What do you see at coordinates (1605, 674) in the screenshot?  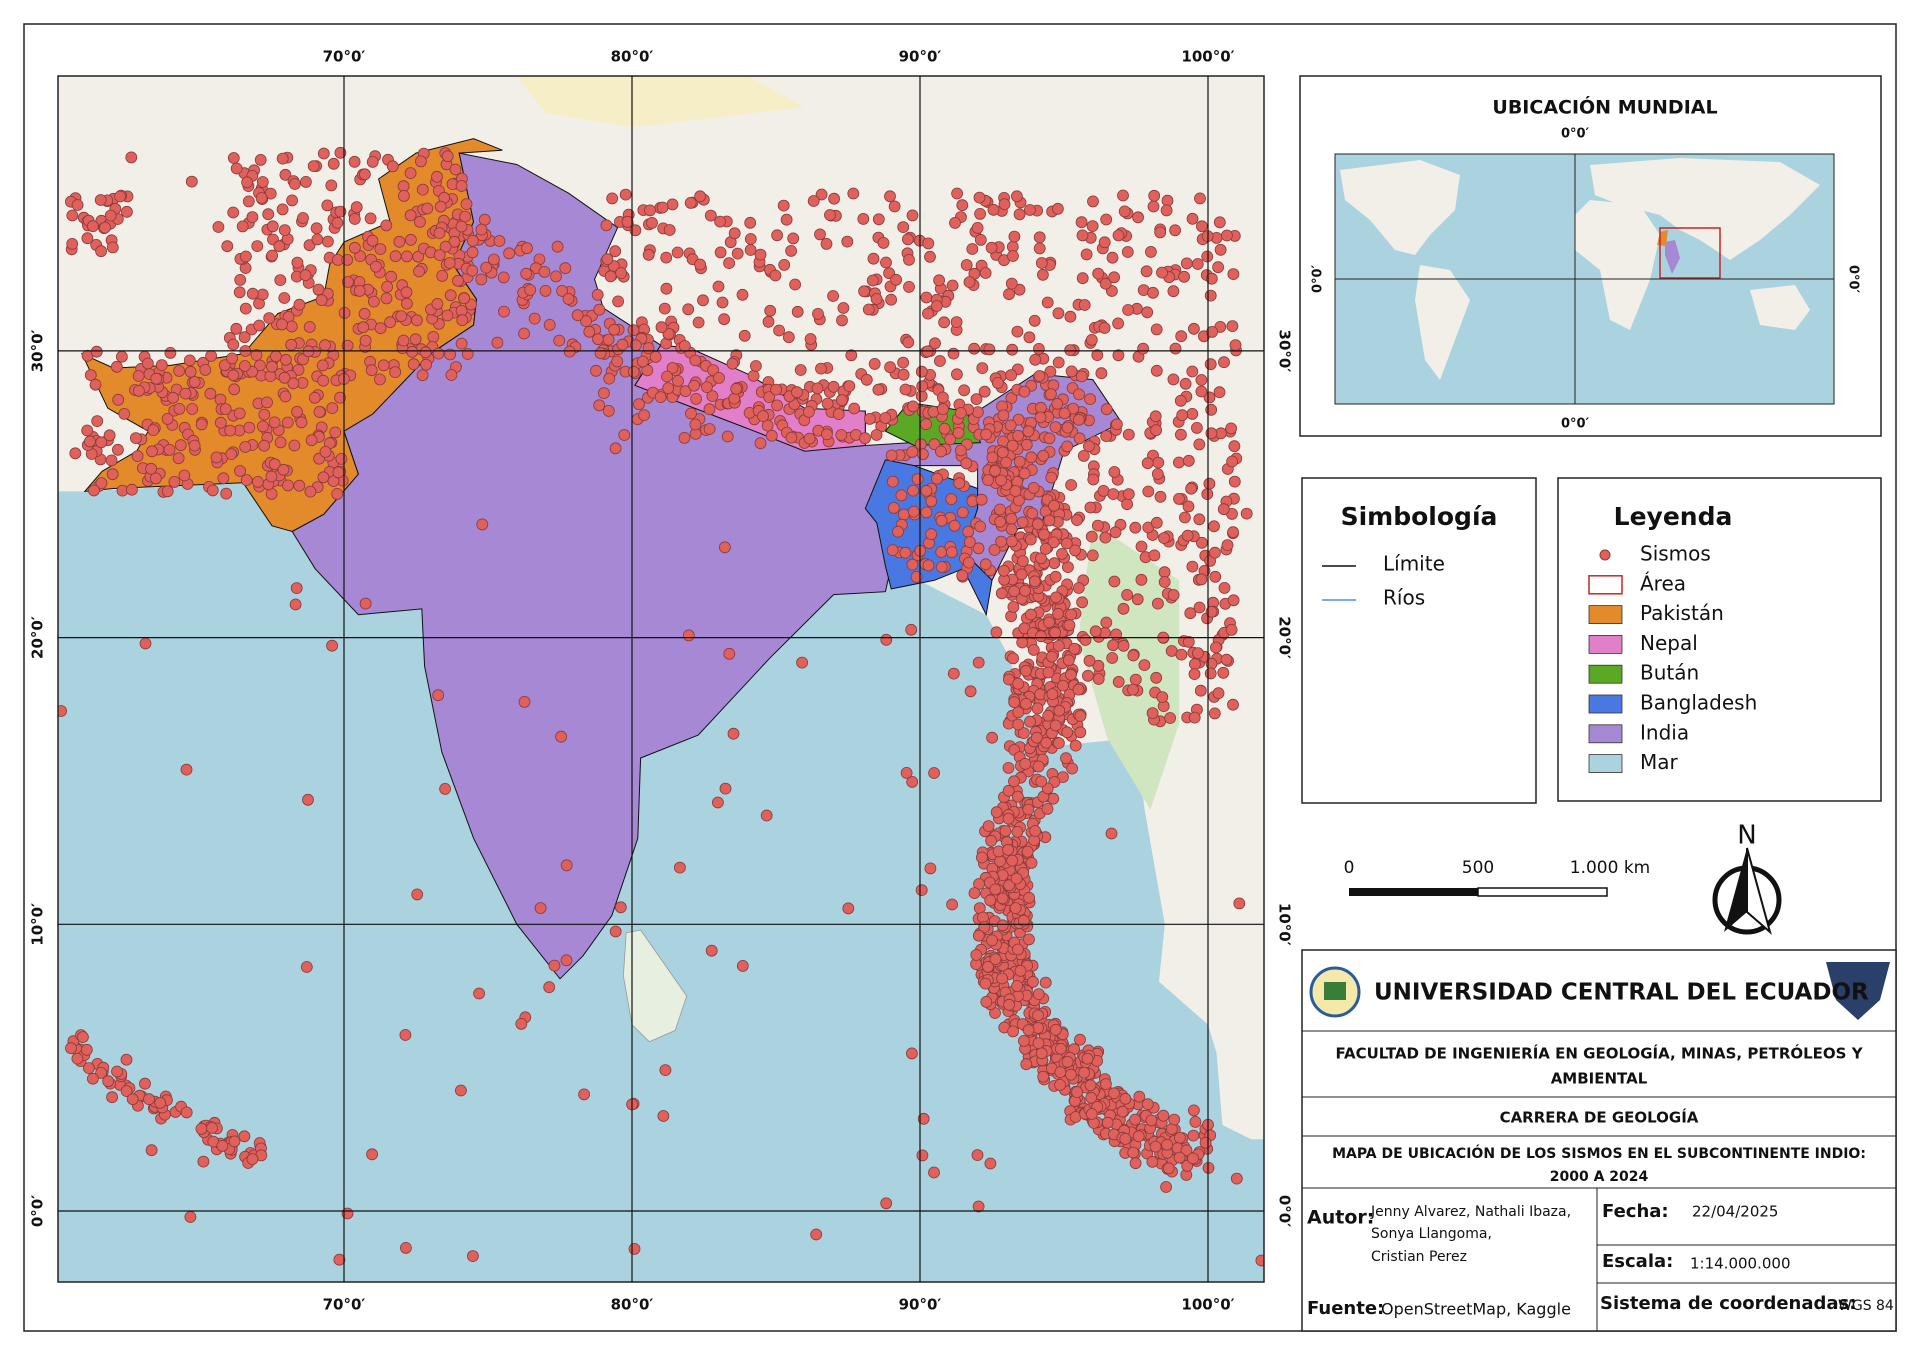 I see `legend-swatch` at bounding box center [1605, 674].